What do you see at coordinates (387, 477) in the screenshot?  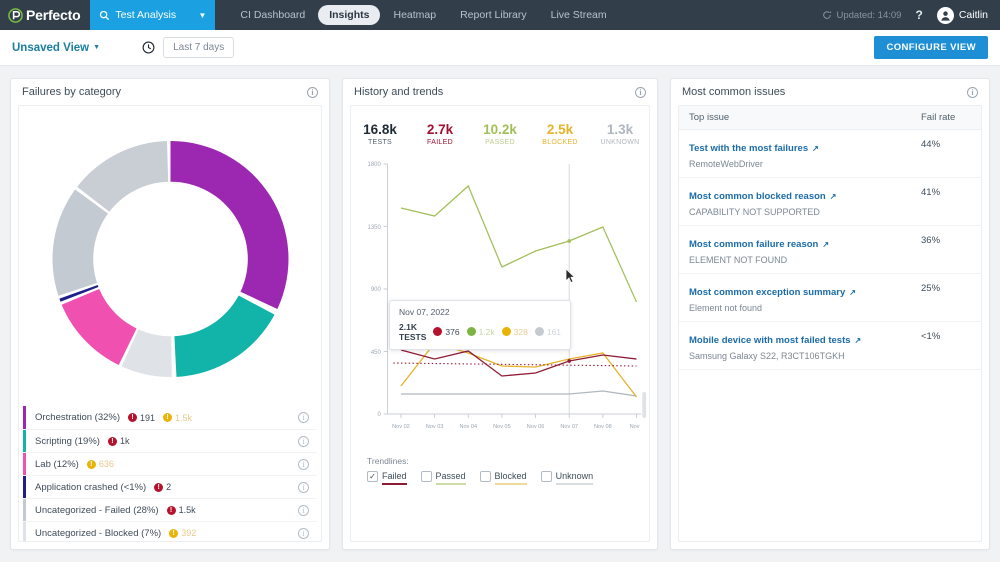 I see `trendline-toggle-failed: ✓ Failed` at bounding box center [387, 477].